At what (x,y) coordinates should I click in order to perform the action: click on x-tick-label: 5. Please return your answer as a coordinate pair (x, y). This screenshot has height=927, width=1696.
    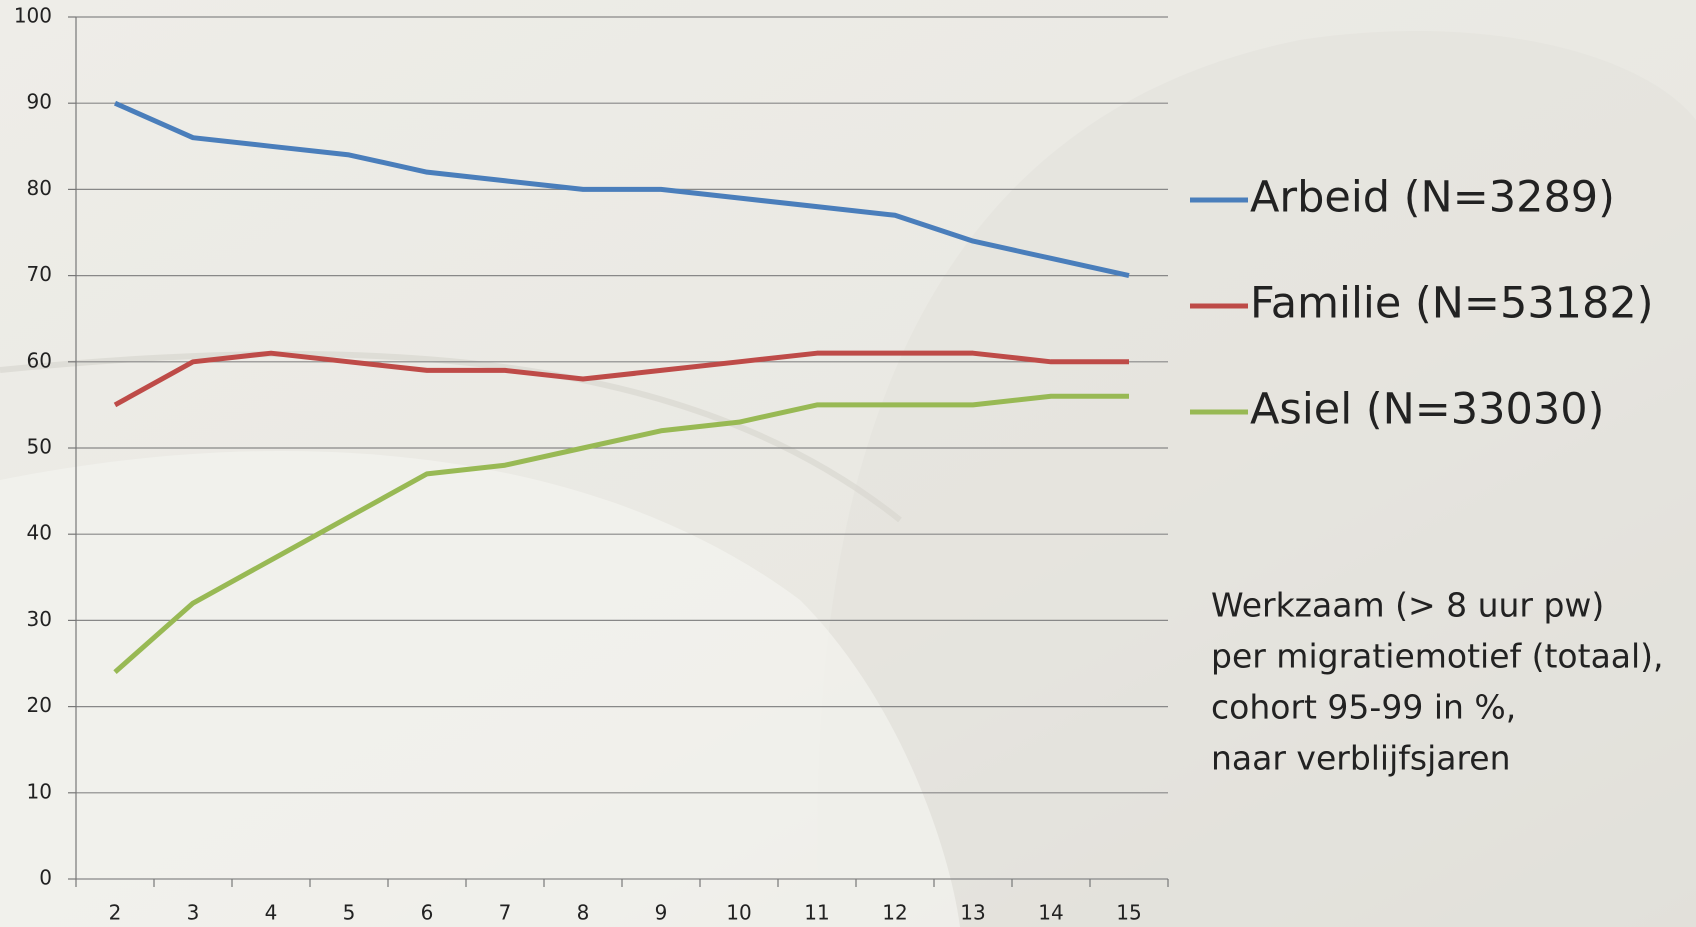
    Looking at the image, I should click on (349, 913).